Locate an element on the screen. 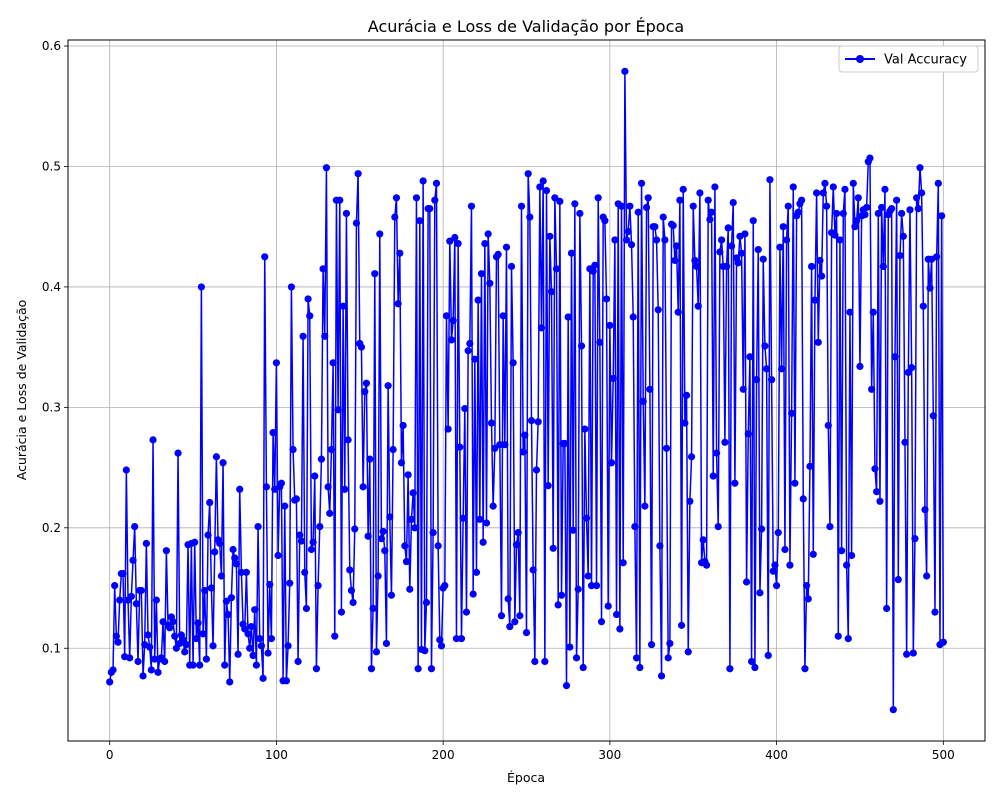 Image resolution: width=1000 pixels, height=800 pixels. x-tick-label: 200 is located at coordinates (443, 755).